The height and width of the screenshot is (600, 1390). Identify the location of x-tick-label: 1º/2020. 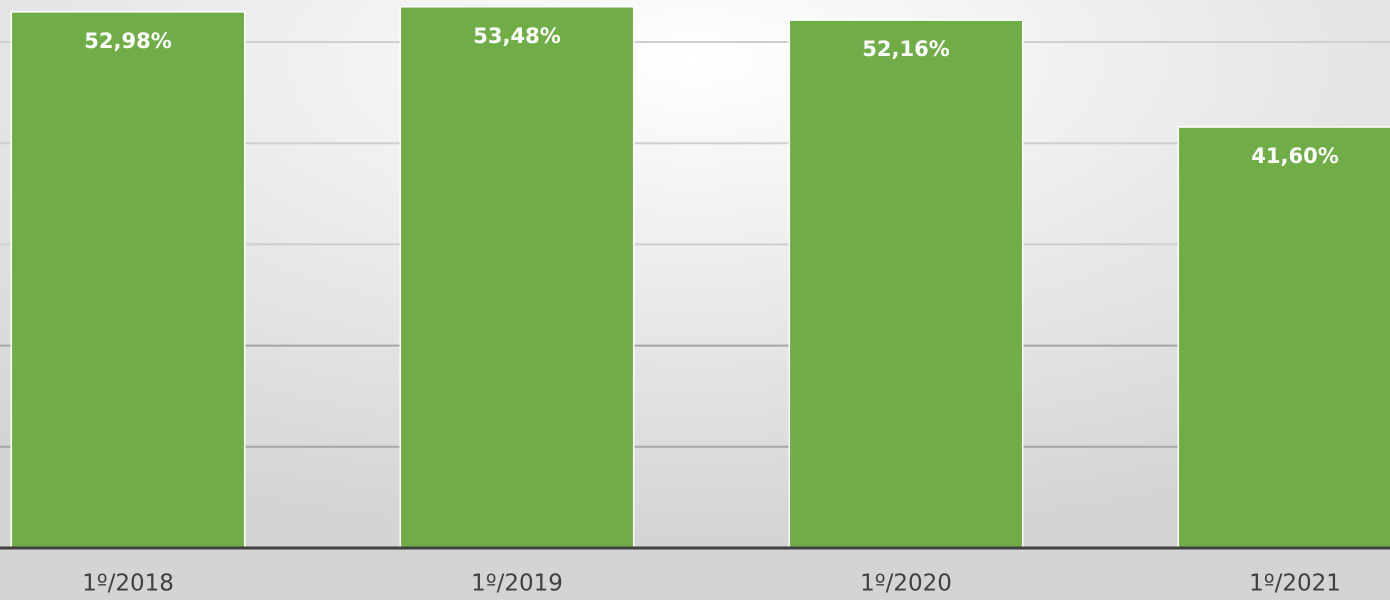
(906, 584).